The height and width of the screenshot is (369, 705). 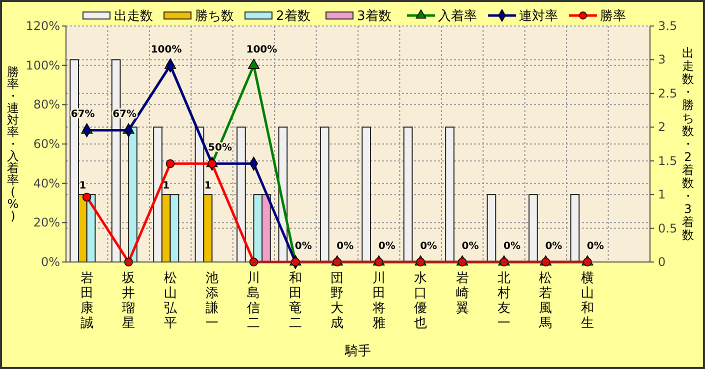 What do you see at coordinates (171, 301) in the screenshot?
I see `x-tick-label: 松山弘平` at bounding box center [171, 301].